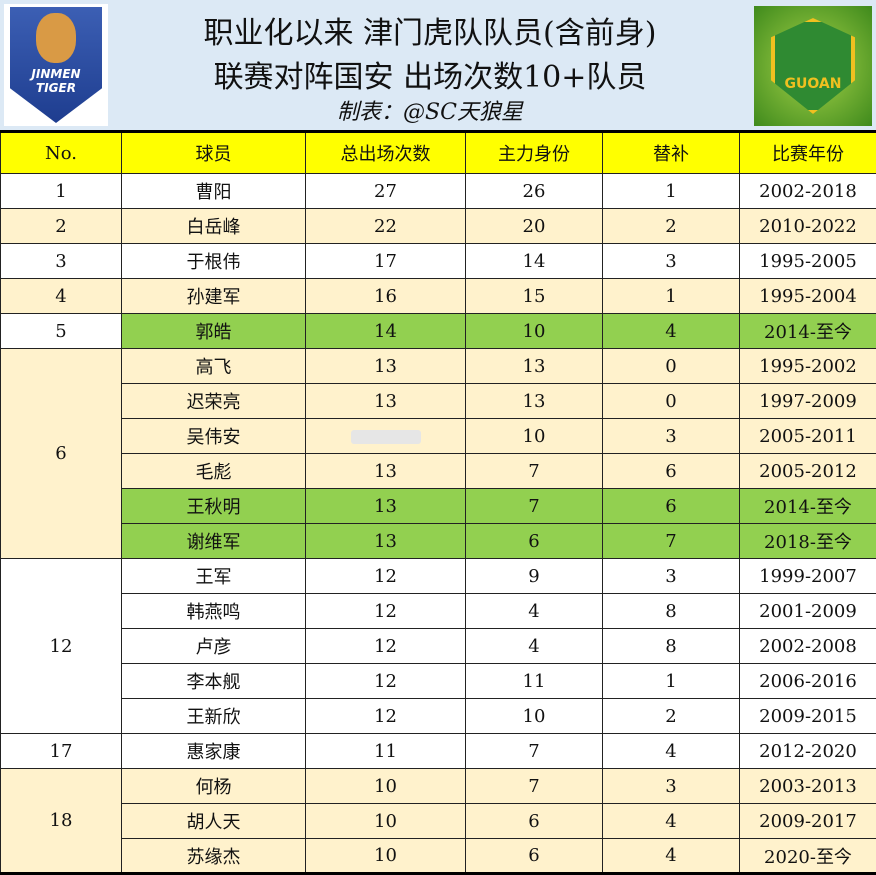 This screenshot has height=875, width=876. Describe the element at coordinates (430, 110) in the screenshot. I see `credit: 制表：@SC天狼星` at that location.